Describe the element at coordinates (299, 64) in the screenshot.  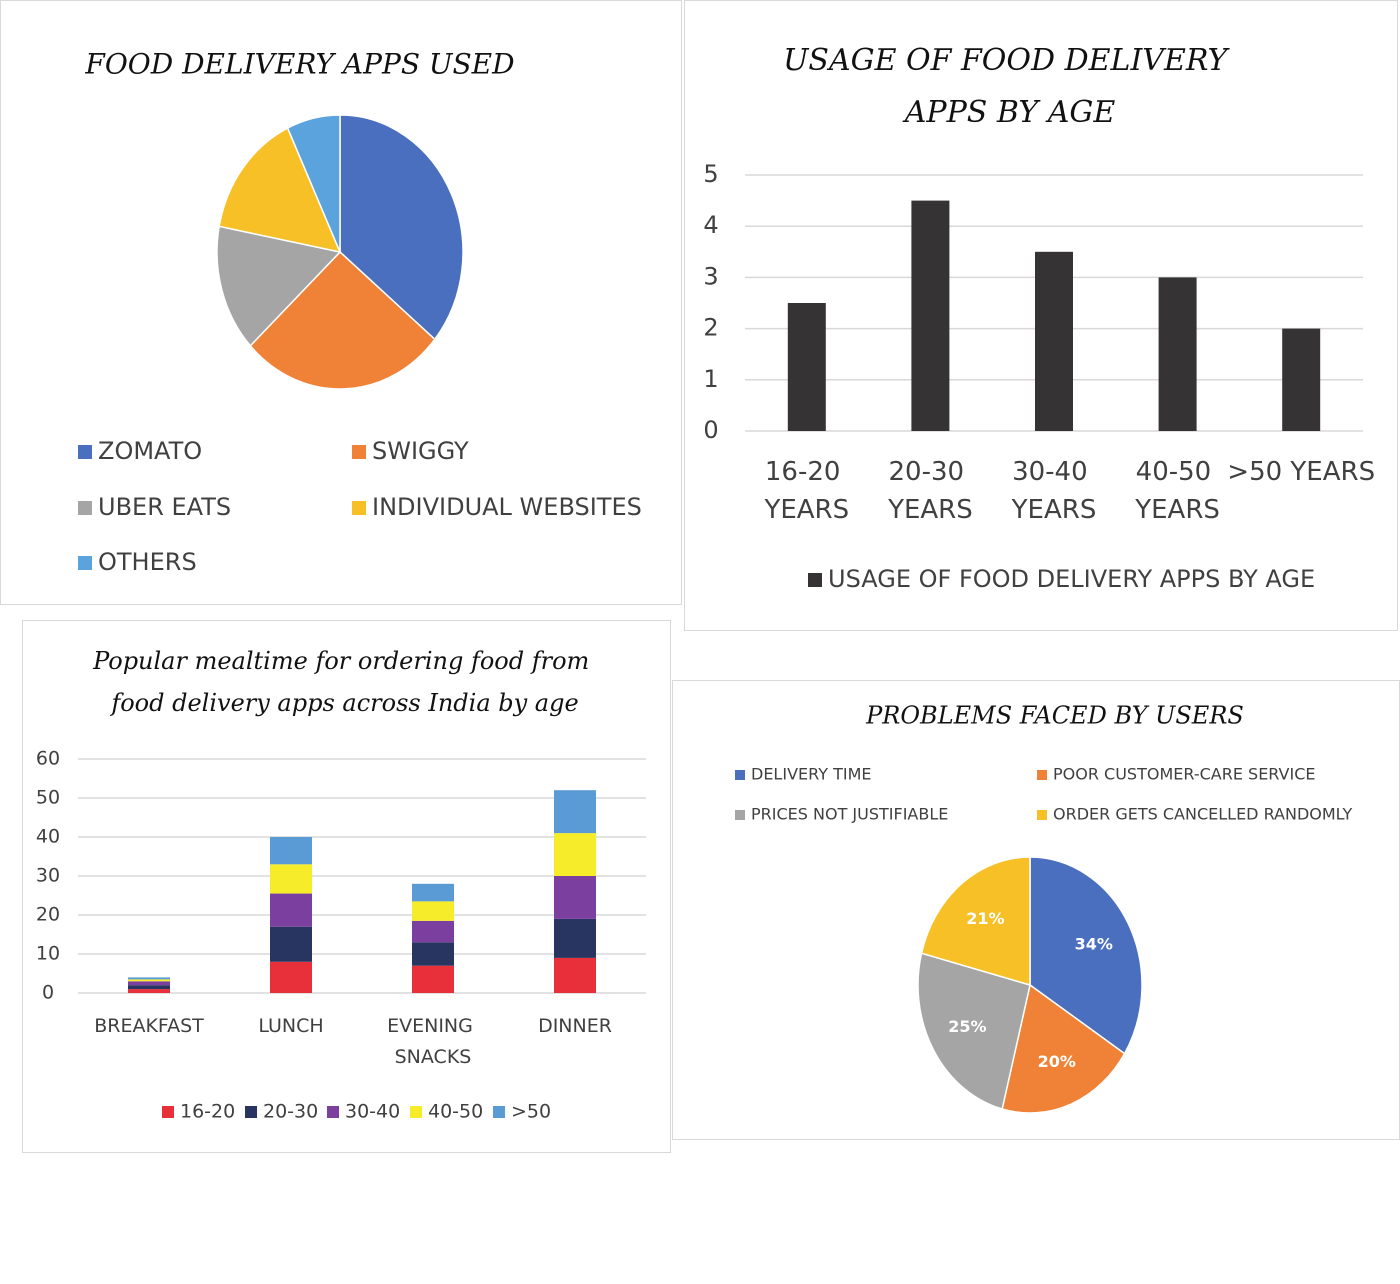
I see `chart-title: FOOD DELIVERY APPS USED` at that location.